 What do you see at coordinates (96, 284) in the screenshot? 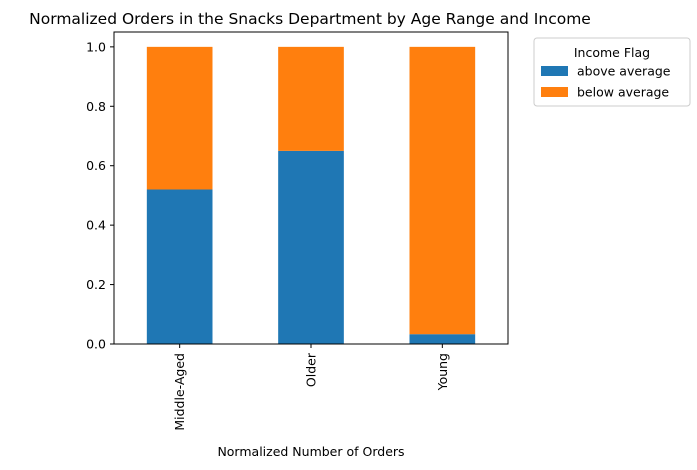
I see `y-tick-label: 0.2` at bounding box center [96, 284].